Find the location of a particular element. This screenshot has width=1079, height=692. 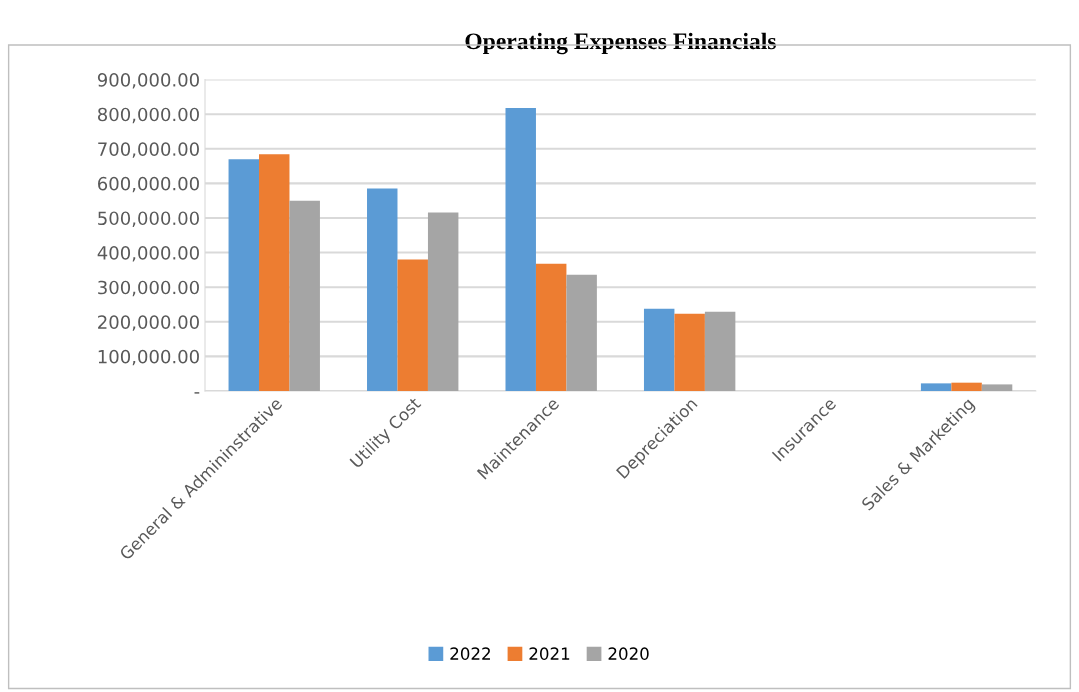

y-tick-label: 400,000.00 is located at coordinates (148, 254).